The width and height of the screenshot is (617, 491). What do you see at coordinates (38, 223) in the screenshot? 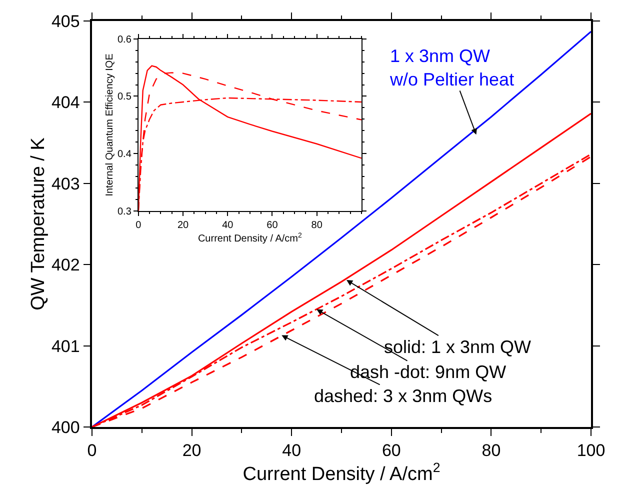
I see `y-axis-title: QW Temperature / K` at bounding box center [38, 223].